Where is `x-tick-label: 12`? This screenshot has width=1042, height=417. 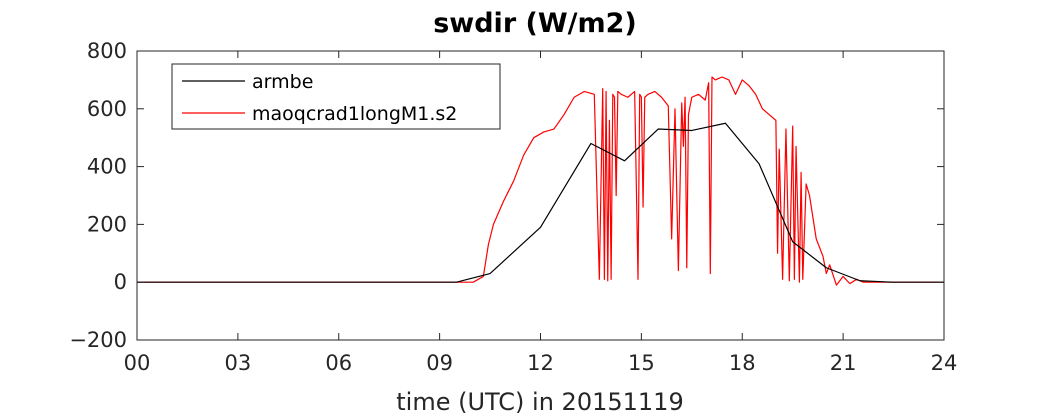
x-tick-label: 12 is located at coordinates (540, 363).